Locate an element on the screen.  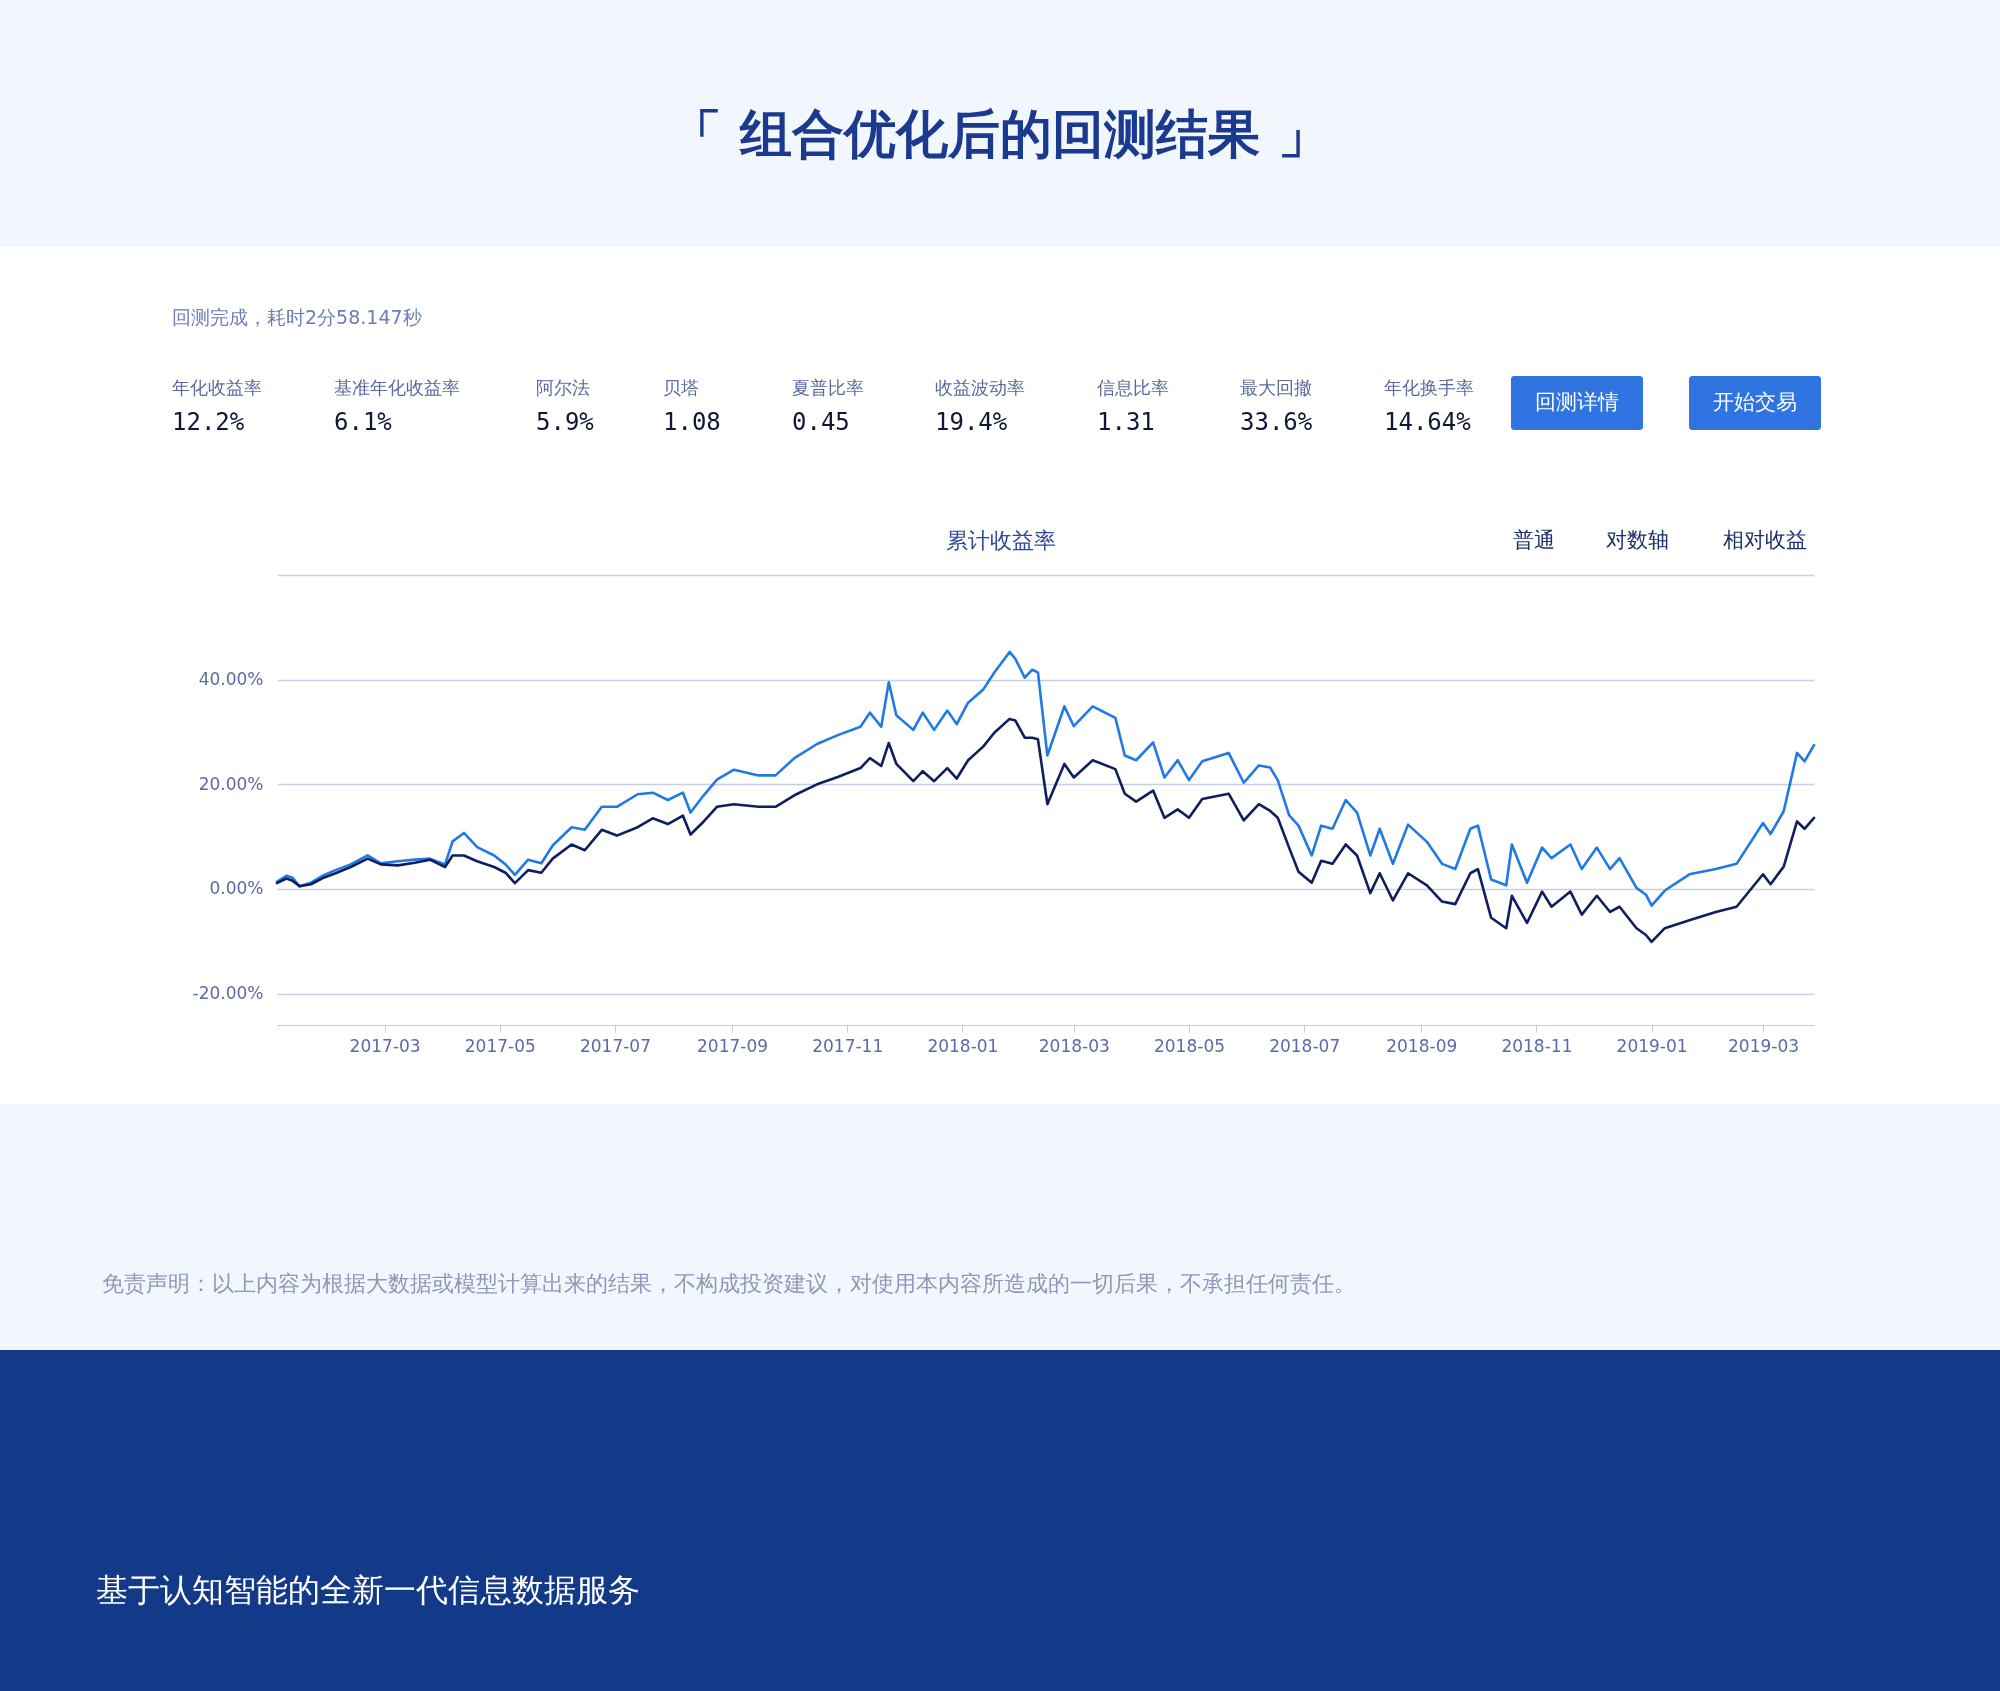
text: 基于认知智能的全新一代信息数据服务 is located at coordinates (368, 1590).